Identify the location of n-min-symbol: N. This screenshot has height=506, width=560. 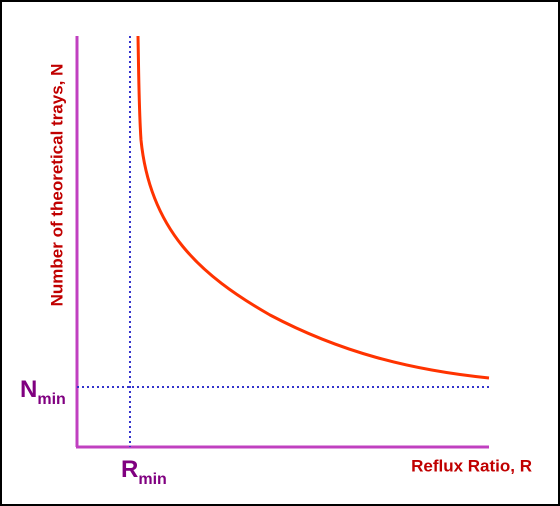
(28, 389).